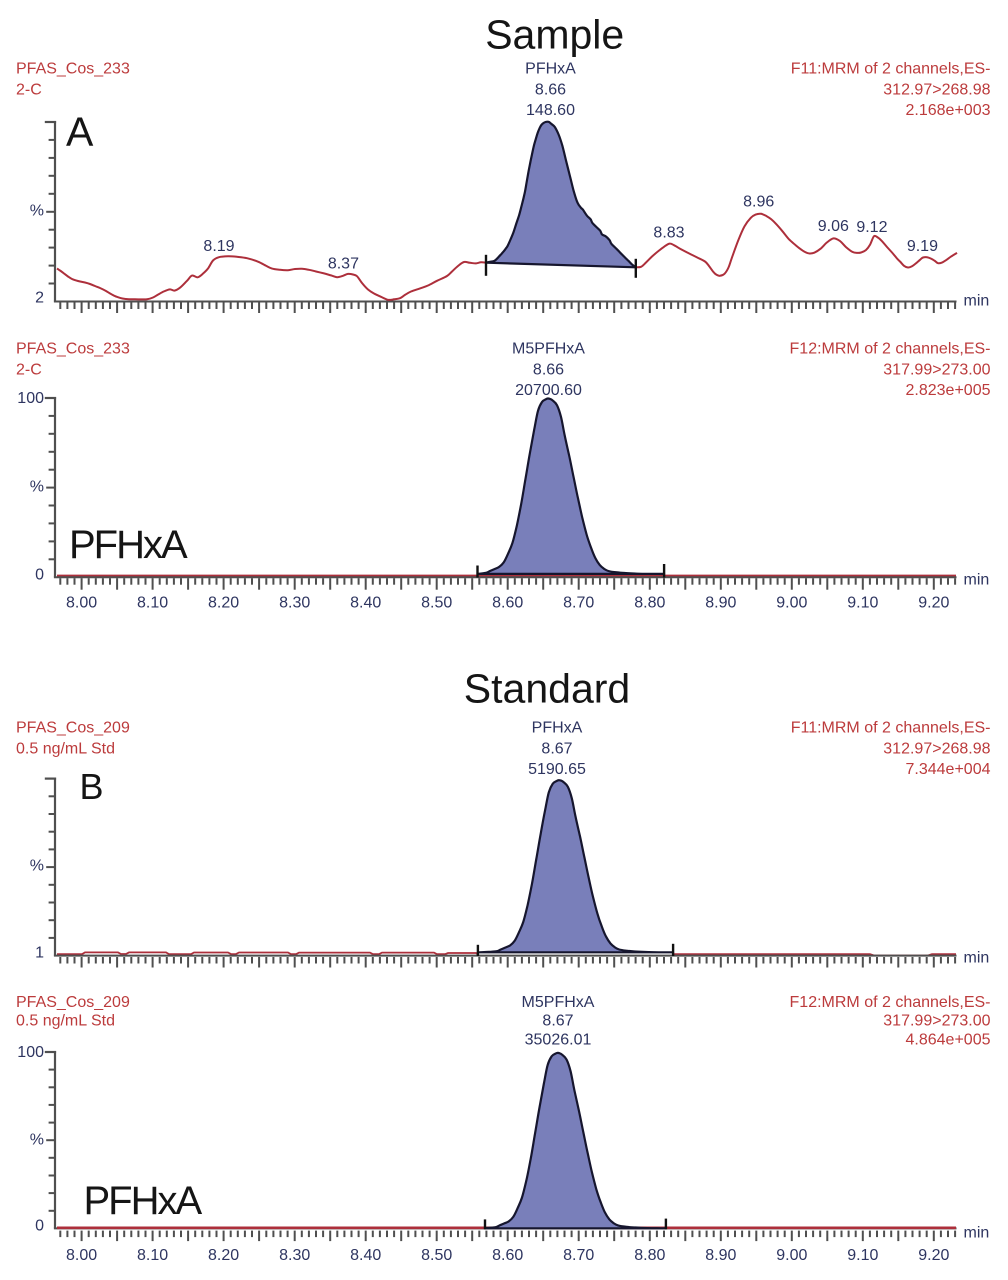  What do you see at coordinates (343, 264) in the screenshot?
I see `svg-text: 8.37` at bounding box center [343, 264].